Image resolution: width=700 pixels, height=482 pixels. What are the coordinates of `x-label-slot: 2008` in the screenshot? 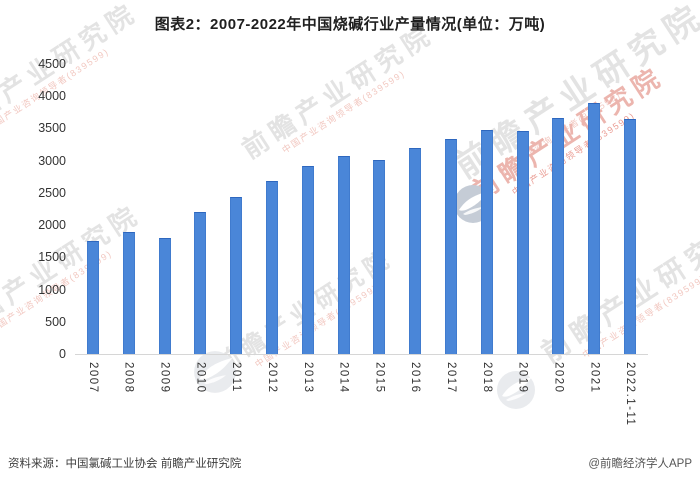 It's located at (129, 378).